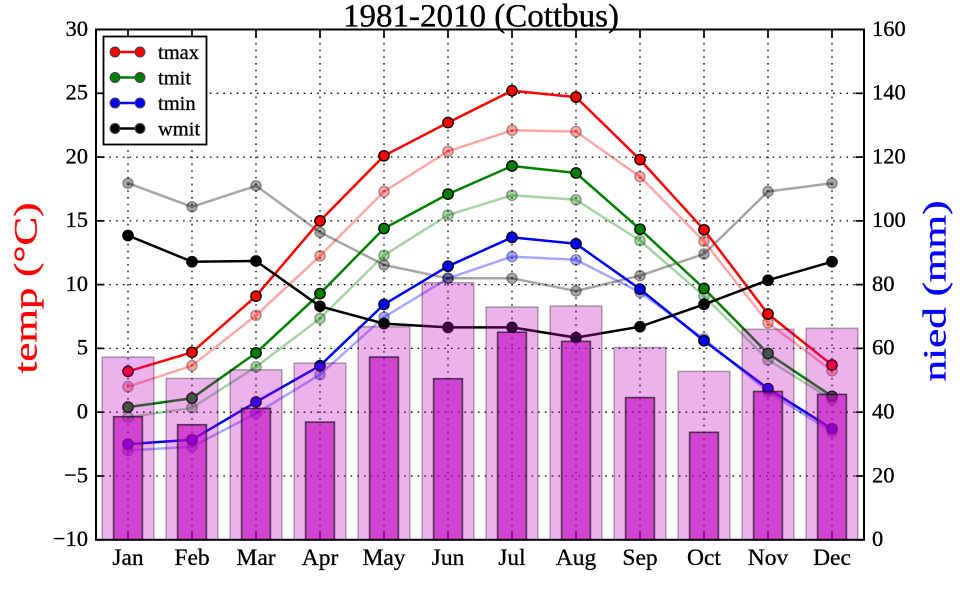  What do you see at coordinates (639, 558) in the screenshot?
I see `svg-text: Sep` at bounding box center [639, 558].